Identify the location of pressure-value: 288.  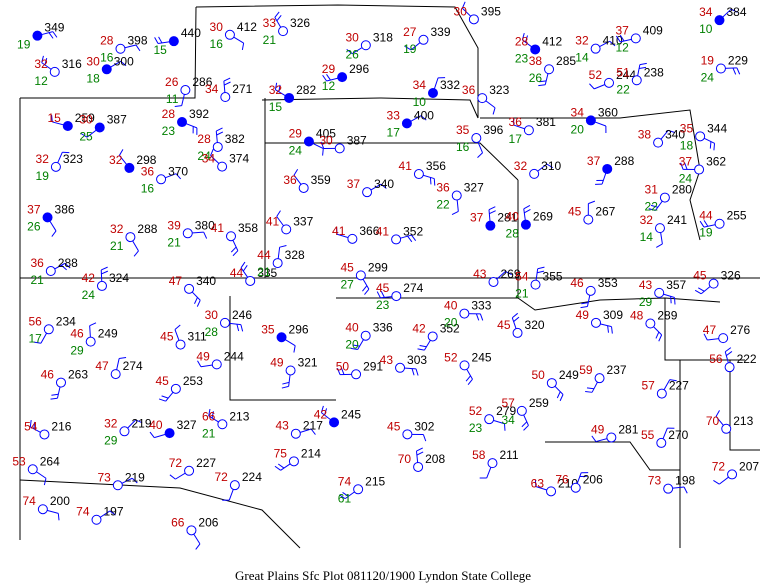
(147, 229).